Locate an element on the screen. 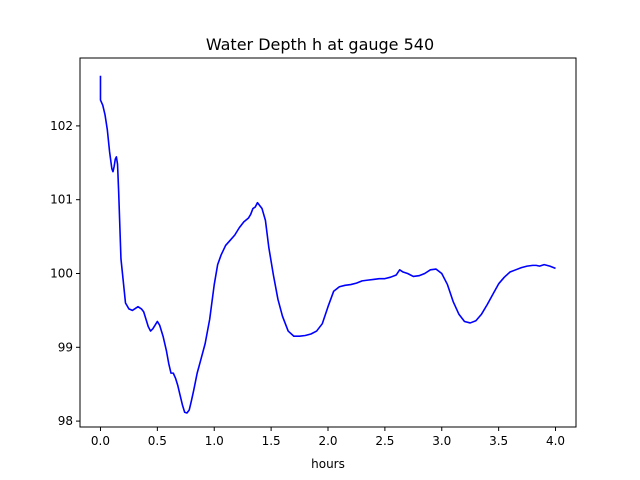 The height and width of the screenshot is (480, 640). y-axis: 98 99 100 101 102 is located at coordinates (65, 273).